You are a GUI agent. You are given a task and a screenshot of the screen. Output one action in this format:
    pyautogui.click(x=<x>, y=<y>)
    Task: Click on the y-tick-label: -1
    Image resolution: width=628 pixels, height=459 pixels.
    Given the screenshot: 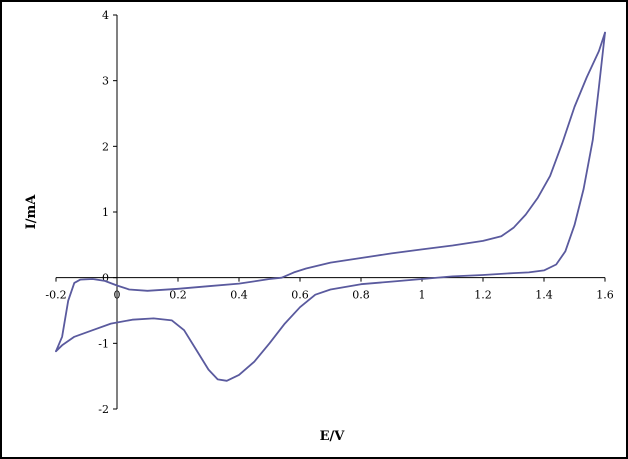 What is the action you would take?
    pyautogui.click(x=103, y=343)
    